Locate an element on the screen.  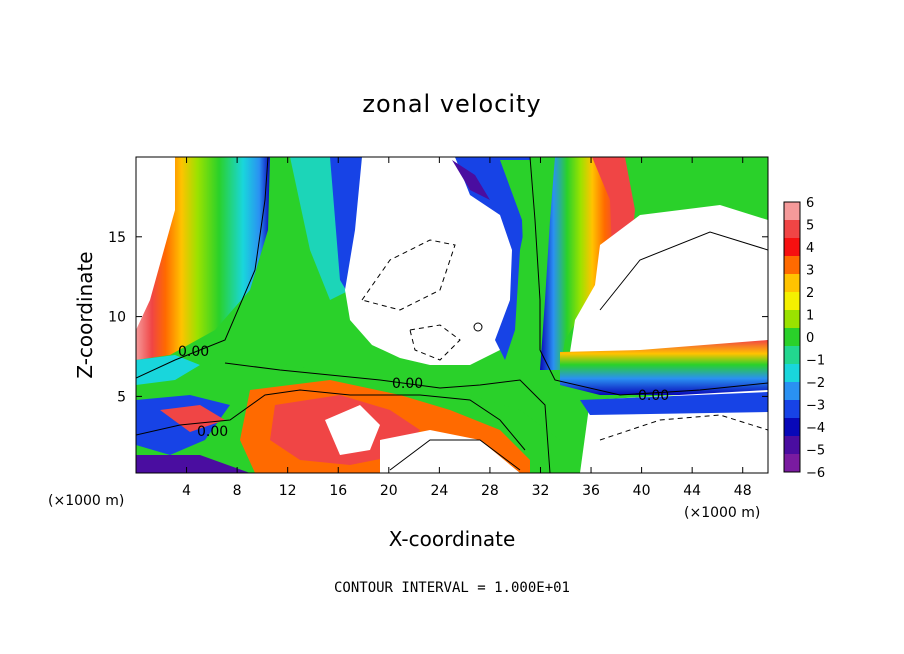
x-tick-label: 44 is located at coordinates (692, 491).